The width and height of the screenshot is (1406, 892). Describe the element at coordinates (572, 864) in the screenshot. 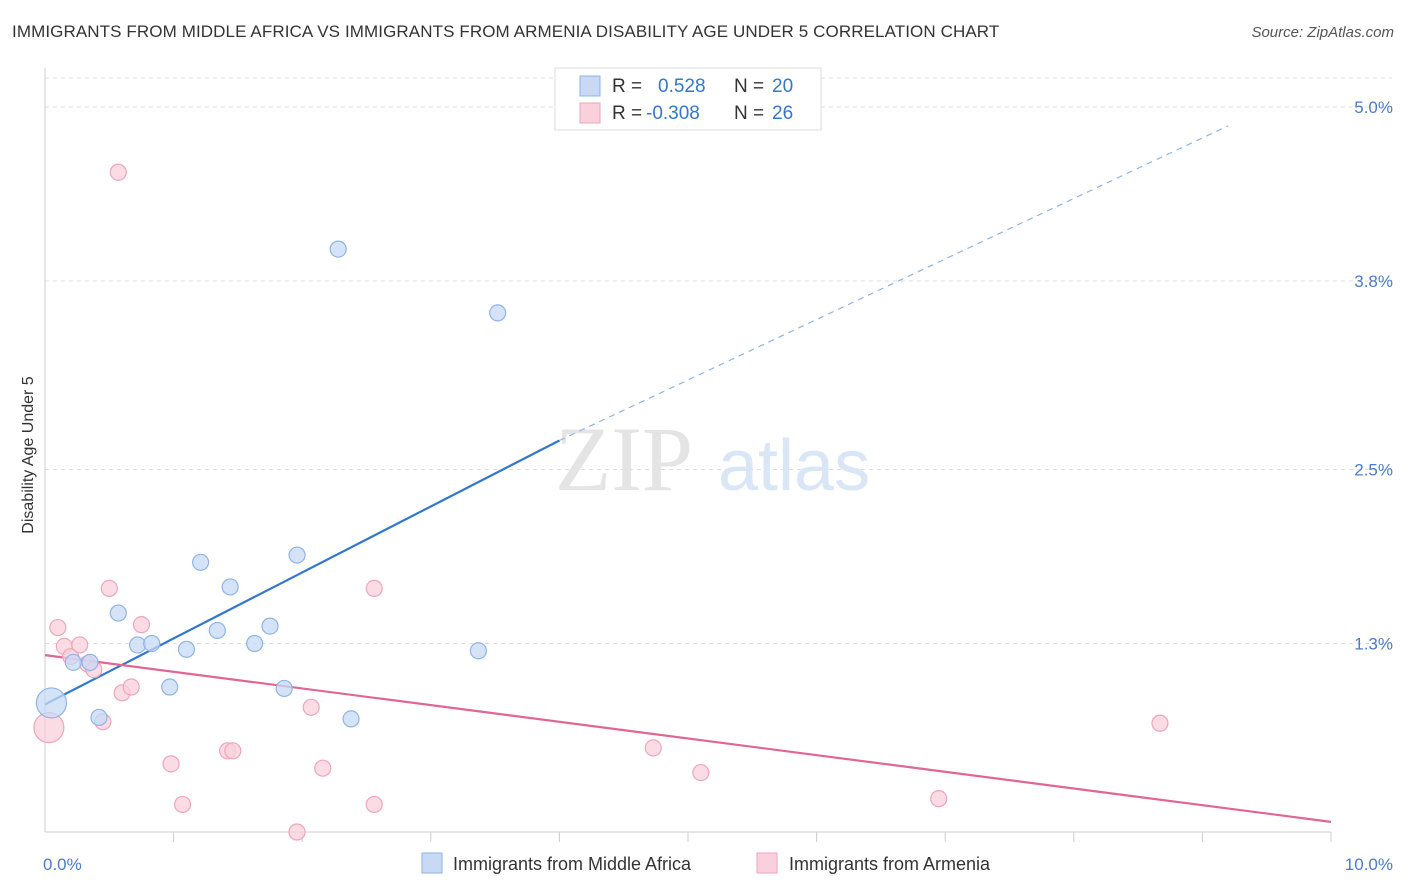

I see `bottom-legend-label-1: Immigrants from Middle Africa` at that location.